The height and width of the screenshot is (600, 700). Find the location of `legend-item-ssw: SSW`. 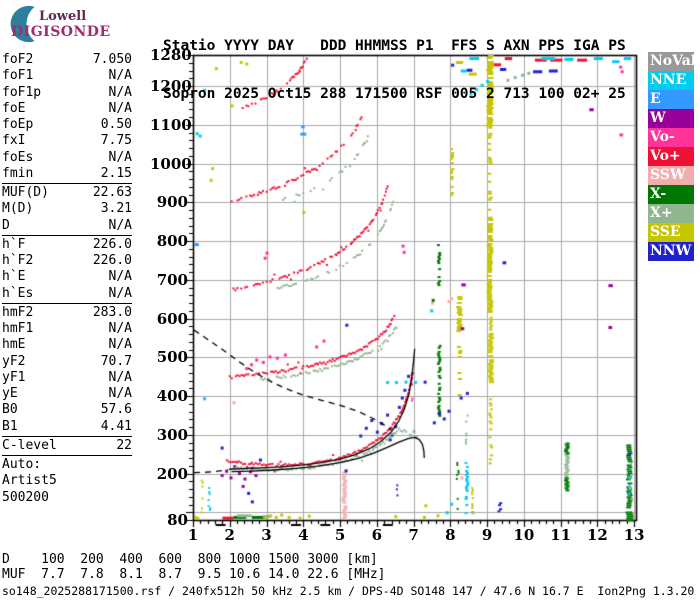

legend-item-ssw: SSW is located at coordinates (671, 175).